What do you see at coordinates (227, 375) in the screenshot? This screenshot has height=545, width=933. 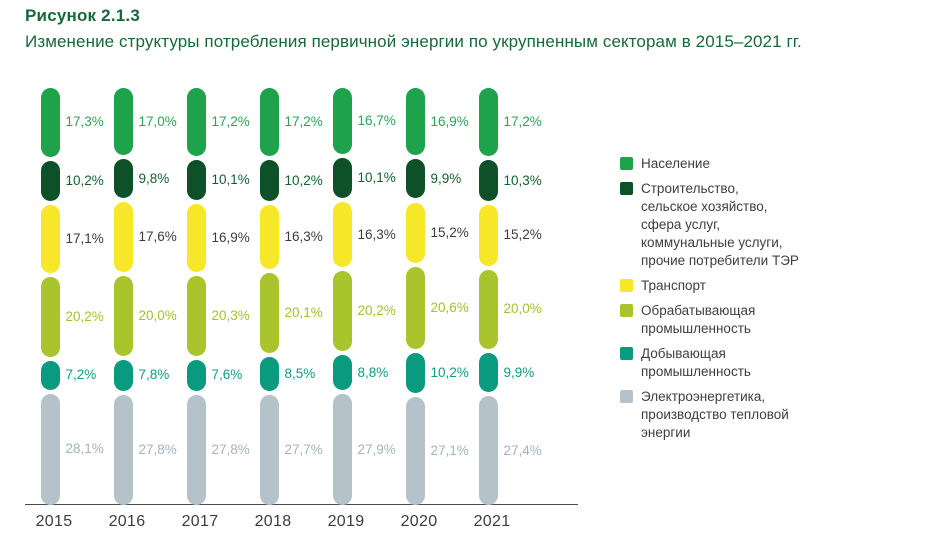 I see `segment-label: 7,6%` at bounding box center [227, 375].